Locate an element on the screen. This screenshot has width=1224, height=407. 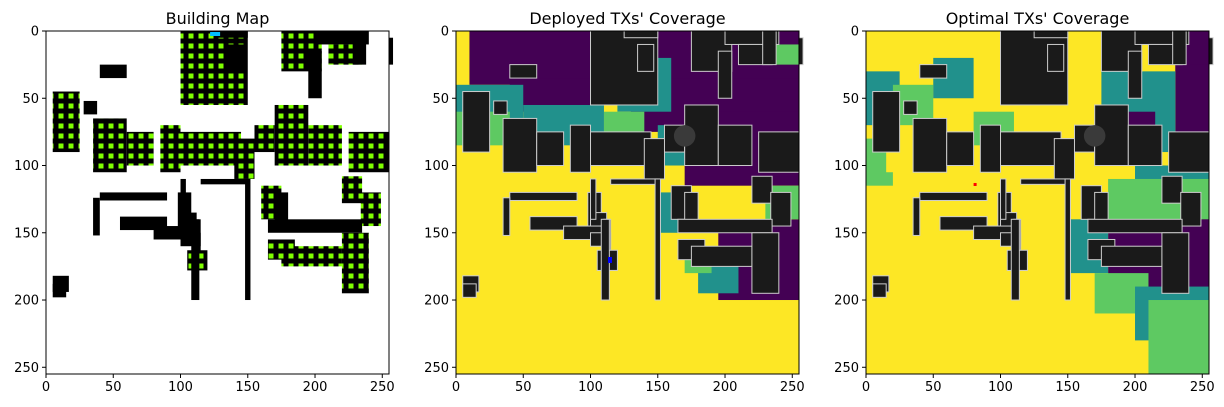
selected-site is located at coordinates (215, 34).